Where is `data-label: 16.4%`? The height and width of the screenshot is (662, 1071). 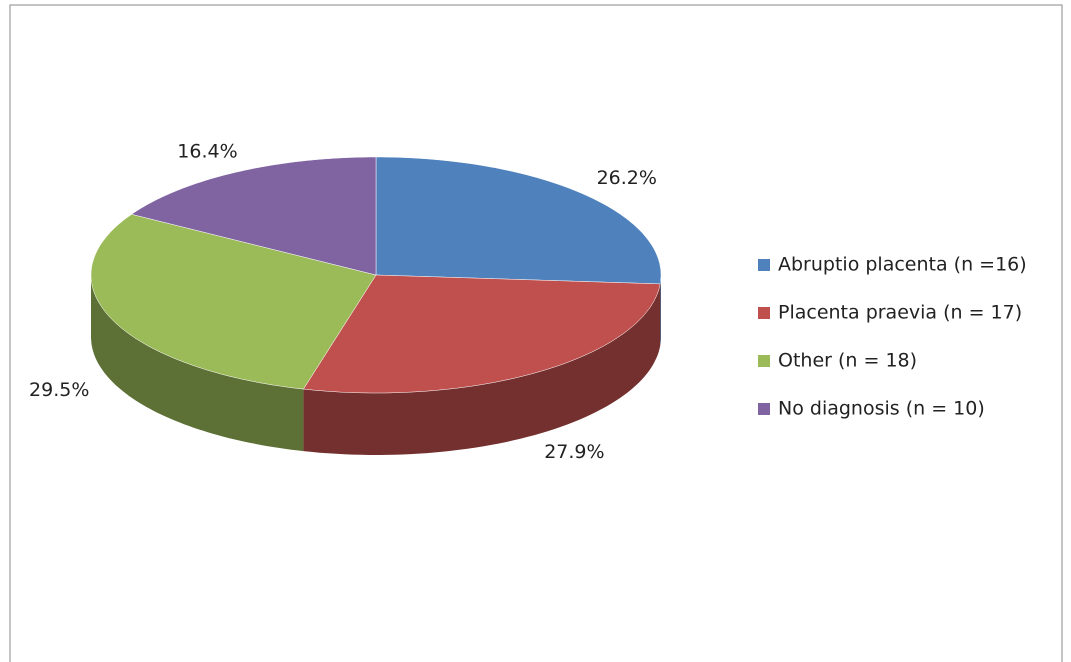
data-label: 16.4% is located at coordinates (207, 151).